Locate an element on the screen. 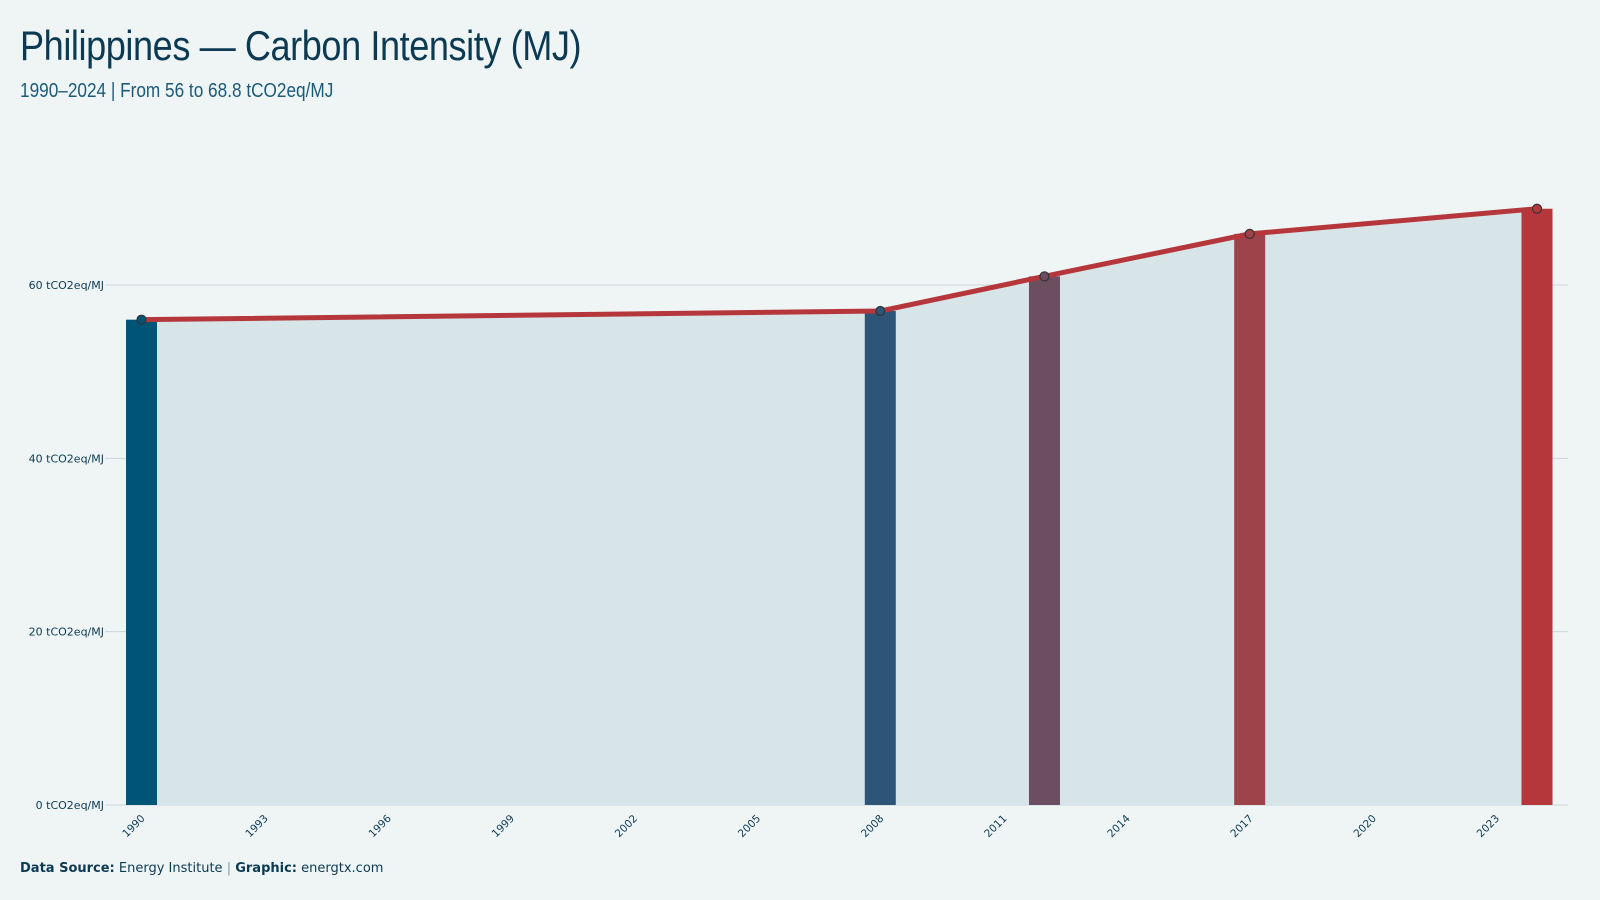  chart-title: Philippines — Carbon Intensity (MJ) is located at coordinates (301, 45).